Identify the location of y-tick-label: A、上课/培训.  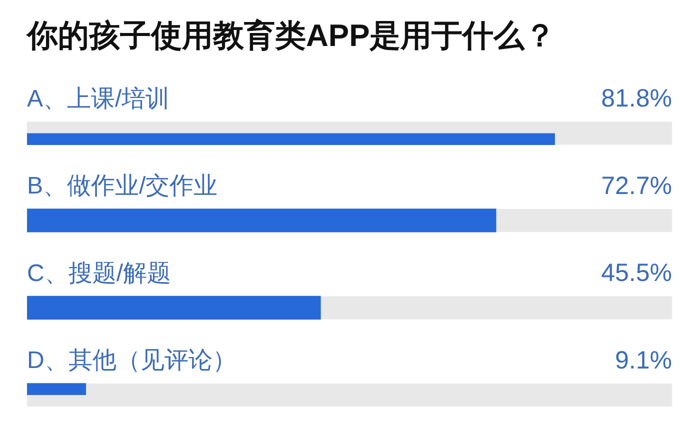
(98, 98).